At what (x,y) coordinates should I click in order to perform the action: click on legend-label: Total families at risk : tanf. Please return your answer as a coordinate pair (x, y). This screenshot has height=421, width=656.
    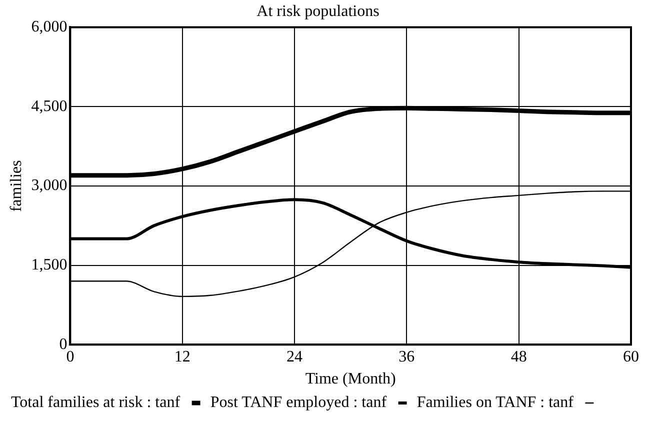
    Looking at the image, I should click on (95, 403).